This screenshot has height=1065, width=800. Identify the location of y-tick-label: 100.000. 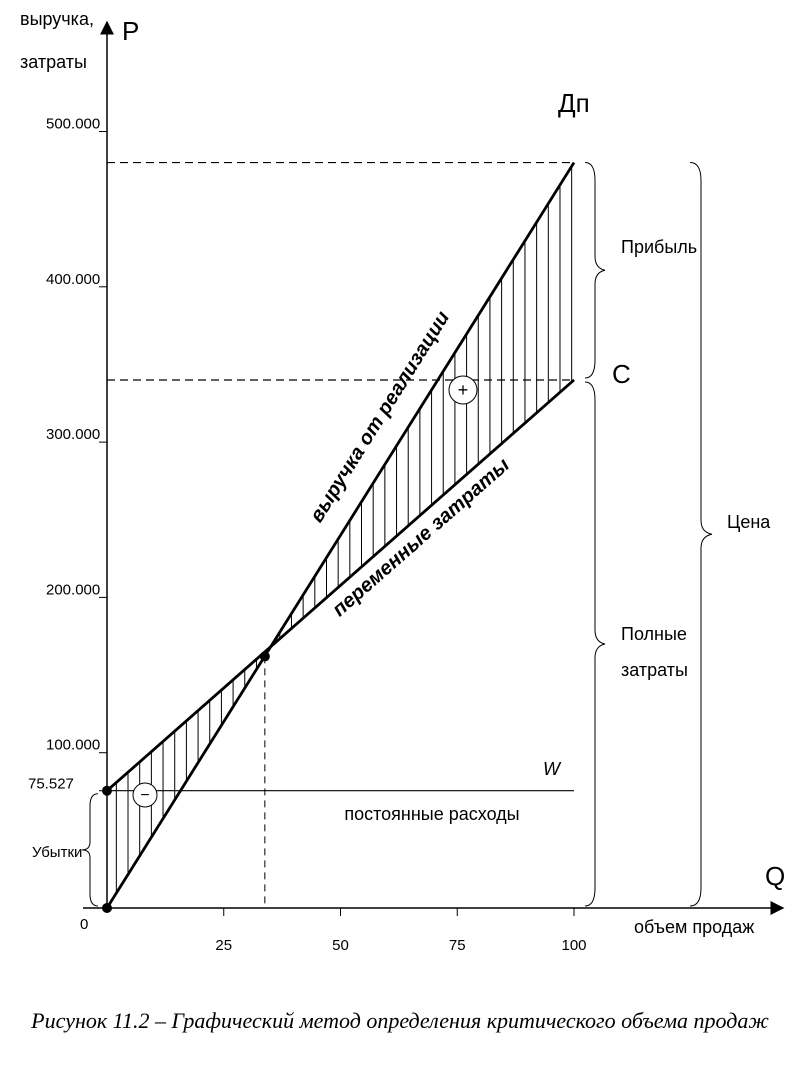
(73, 745).